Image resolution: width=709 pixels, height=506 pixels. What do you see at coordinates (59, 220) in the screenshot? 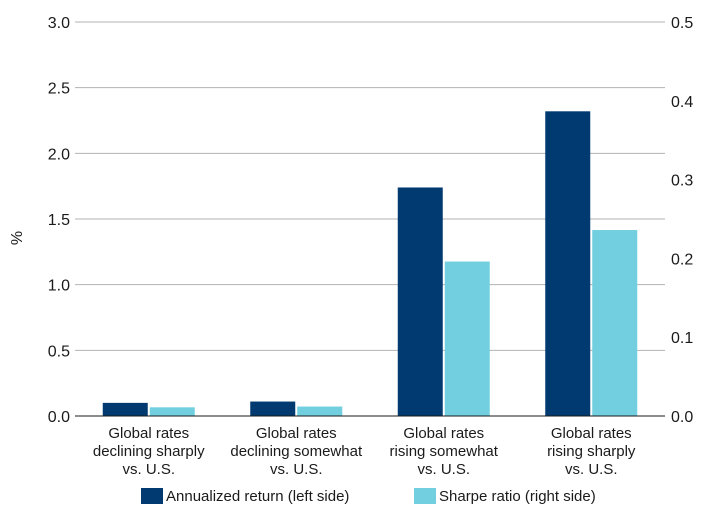
I see `y-left-tick-label: 1.5` at bounding box center [59, 220].